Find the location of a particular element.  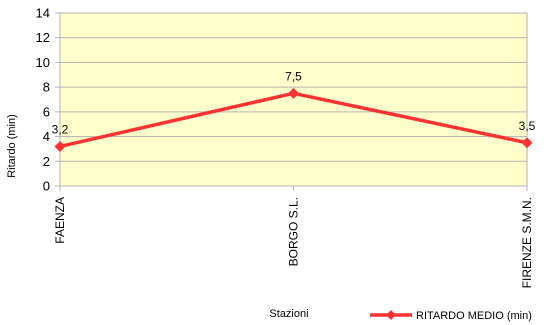

y-tick-label: 14 is located at coordinates (43, 13).